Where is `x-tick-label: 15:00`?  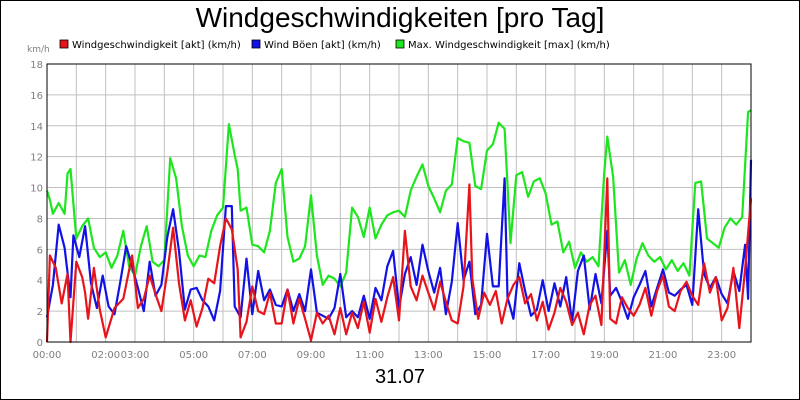
x-tick-label: 15:00 is located at coordinates (487, 355).